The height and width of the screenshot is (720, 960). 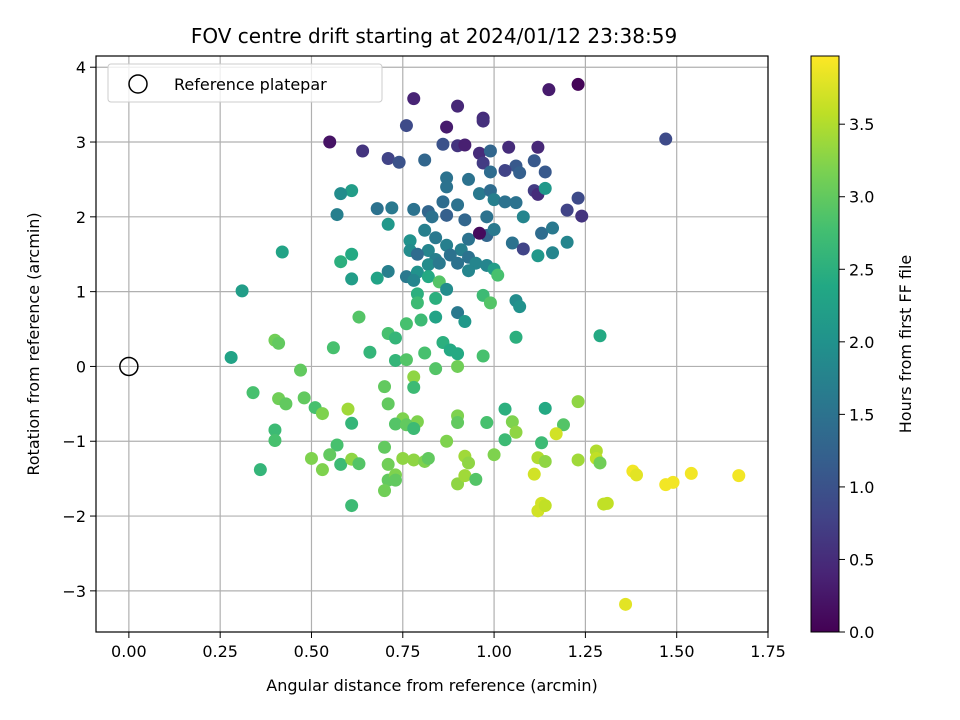 What do you see at coordinates (129, 651) in the screenshot?
I see `x-tick-label: 0.00` at bounding box center [129, 651].